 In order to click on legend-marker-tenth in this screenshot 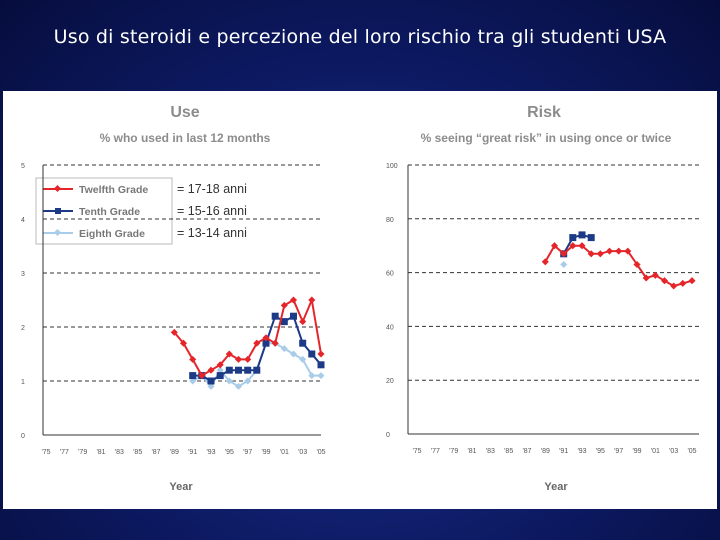, I will do `click(58, 211)`.